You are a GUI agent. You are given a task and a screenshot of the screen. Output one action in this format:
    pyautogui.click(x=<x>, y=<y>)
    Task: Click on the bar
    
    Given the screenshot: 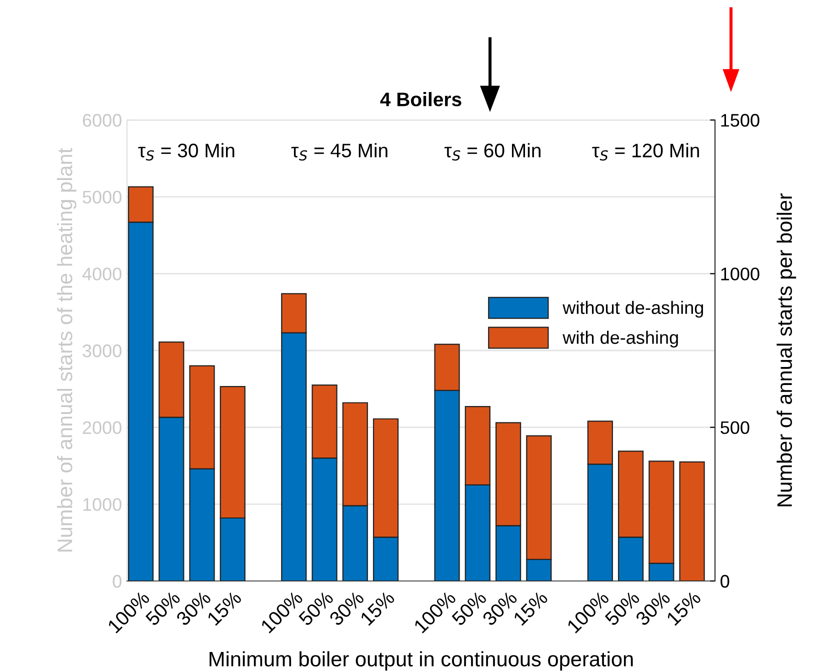 What is the action you would take?
    pyautogui.click(x=692, y=521)
    